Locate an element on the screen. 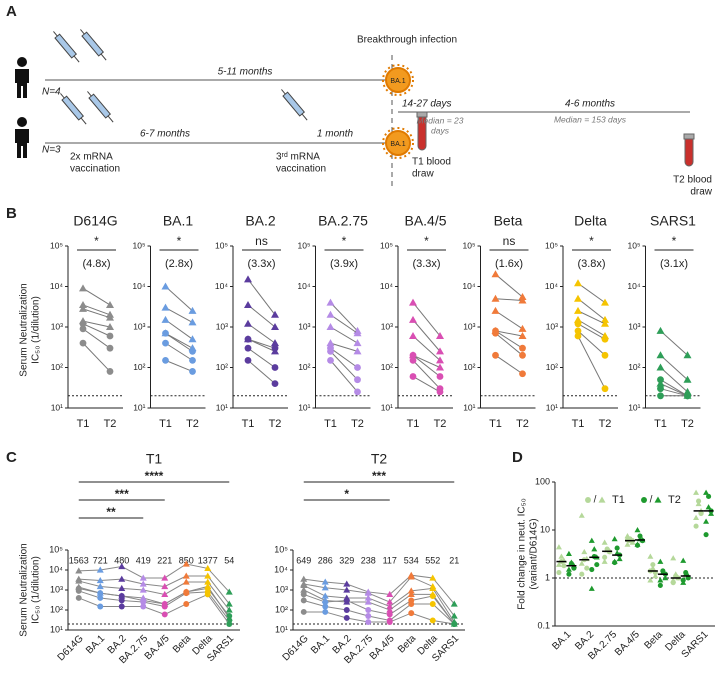 Image resolution: width=720 pixels, height=676 pixels. y-tick-label: 10¹ is located at coordinates (56, 629).